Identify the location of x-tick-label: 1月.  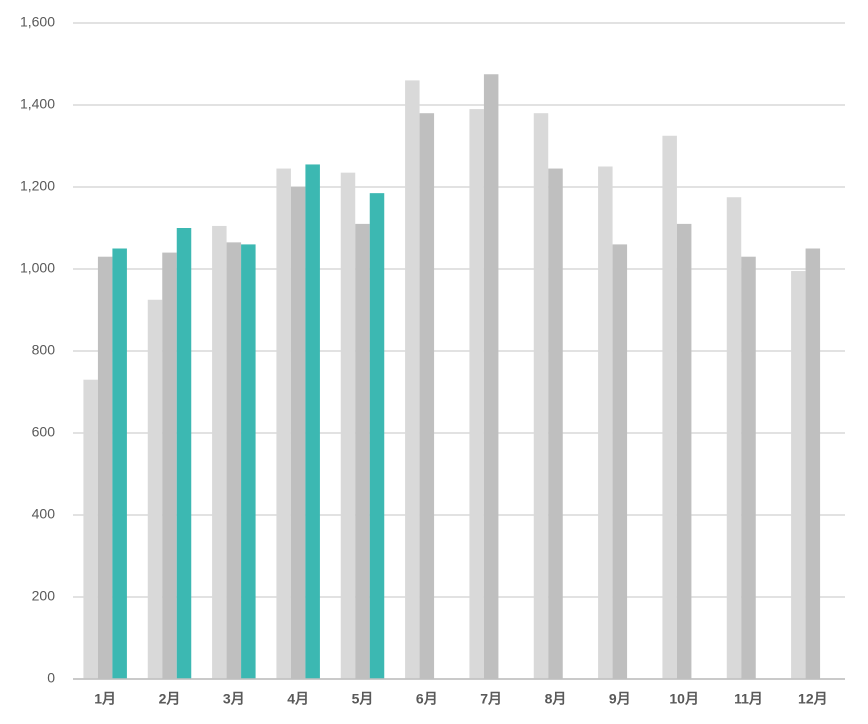
(105, 699).